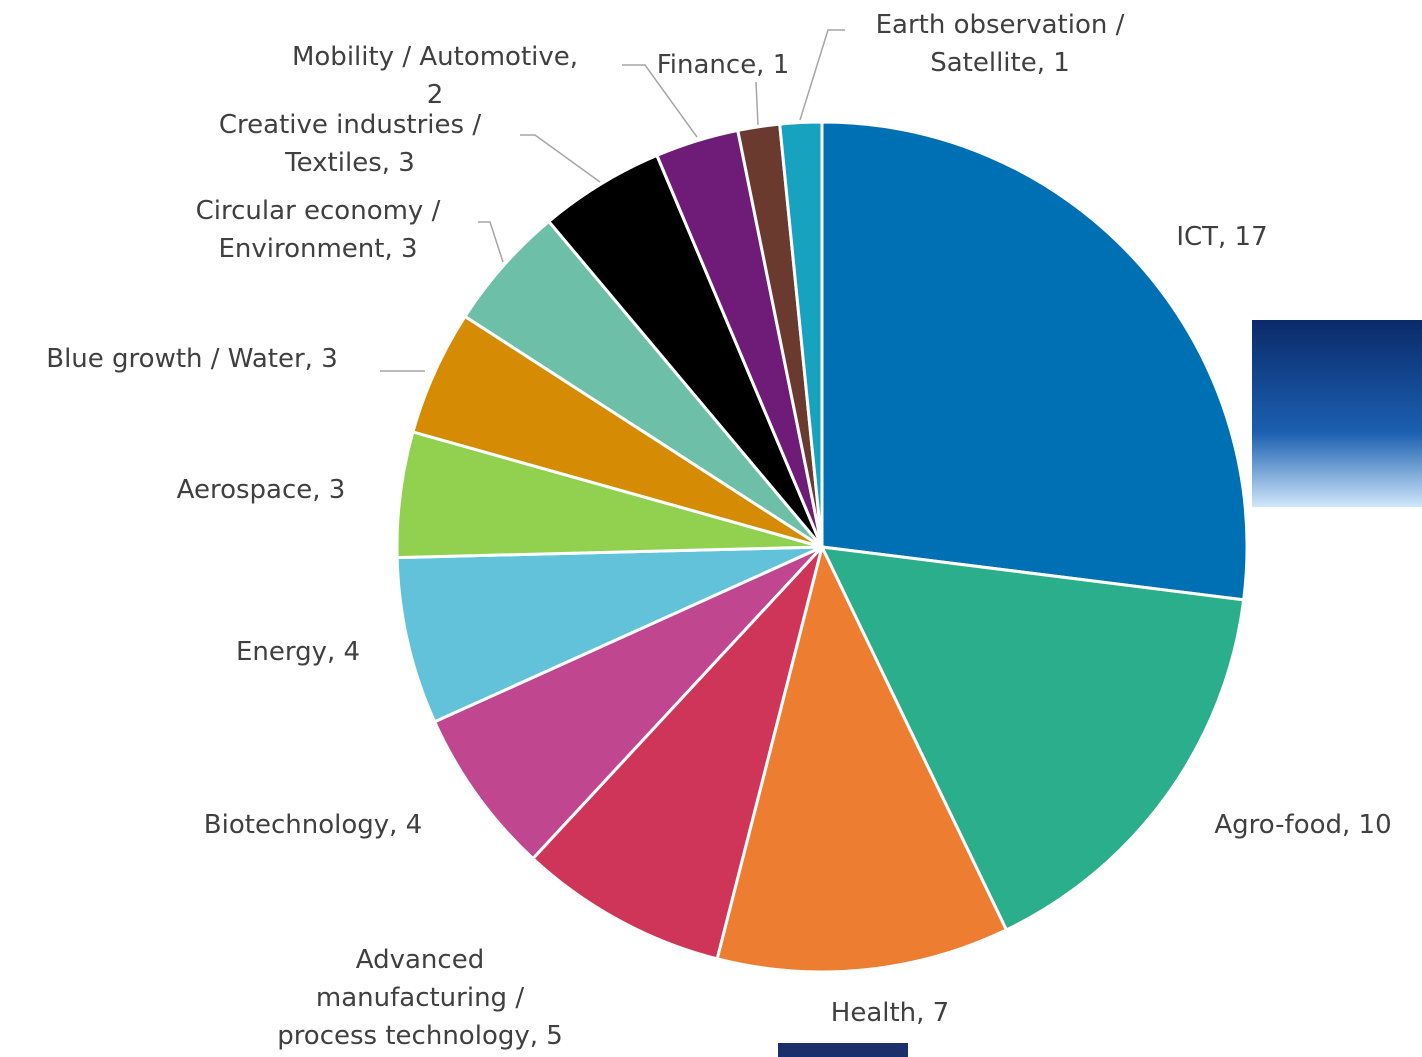  What do you see at coordinates (318, 230) in the screenshot?
I see `data-label: Circular economy / Environment, 3` at bounding box center [318, 230].